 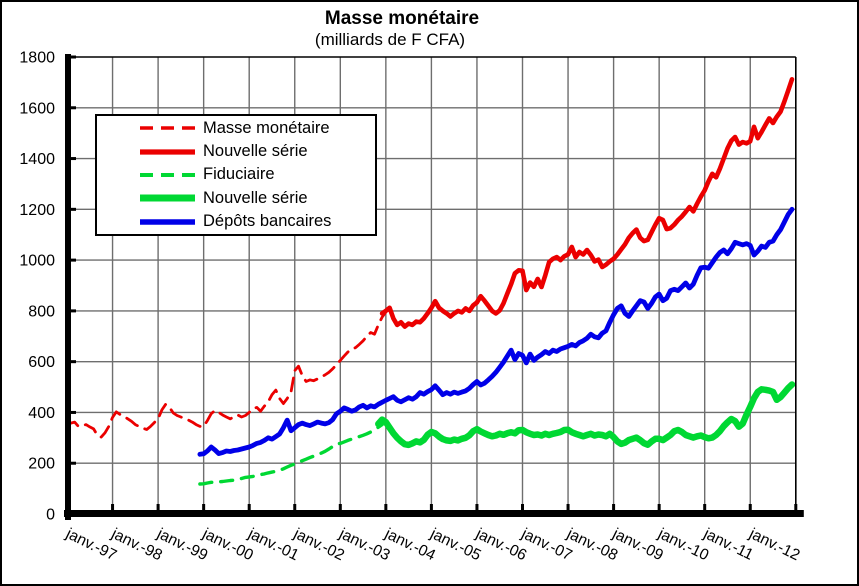 What do you see at coordinates (37, 108) in the screenshot?
I see `y-tick-label: 1600` at bounding box center [37, 108].